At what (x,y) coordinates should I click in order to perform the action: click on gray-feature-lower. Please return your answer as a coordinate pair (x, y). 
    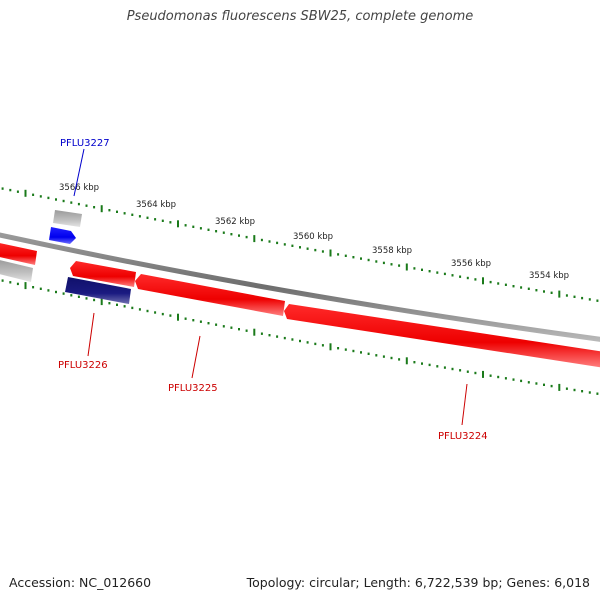
    Looking at the image, I should click on (16, 270).